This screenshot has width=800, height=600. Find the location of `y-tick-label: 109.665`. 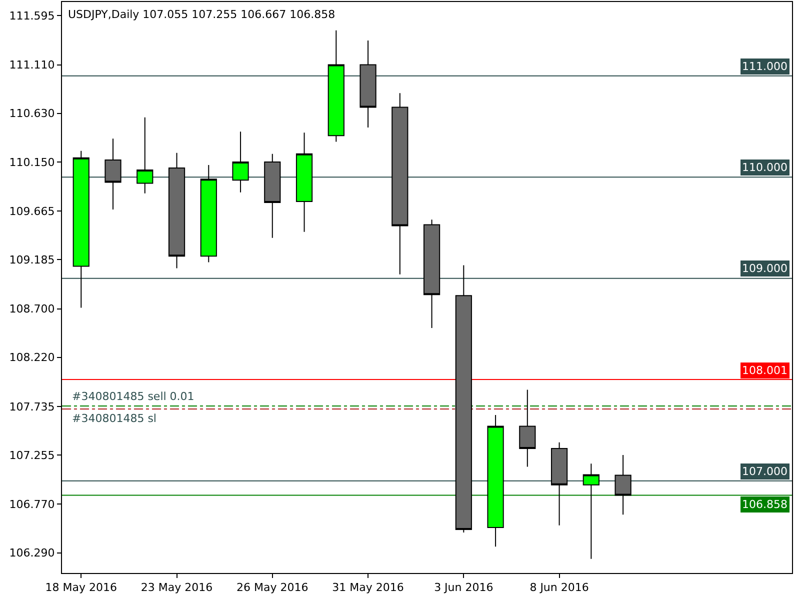

y-tick-label: 109.665 is located at coordinates (32, 211).